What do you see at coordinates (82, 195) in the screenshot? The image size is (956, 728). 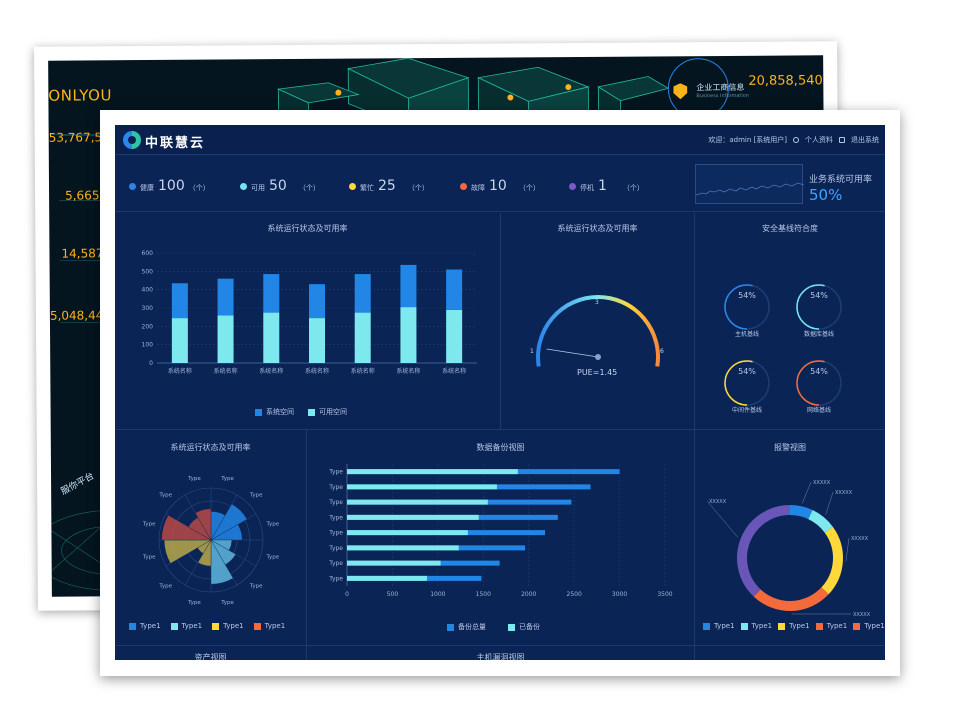 I see `back-number-2: 5,665` at bounding box center [82, 195].